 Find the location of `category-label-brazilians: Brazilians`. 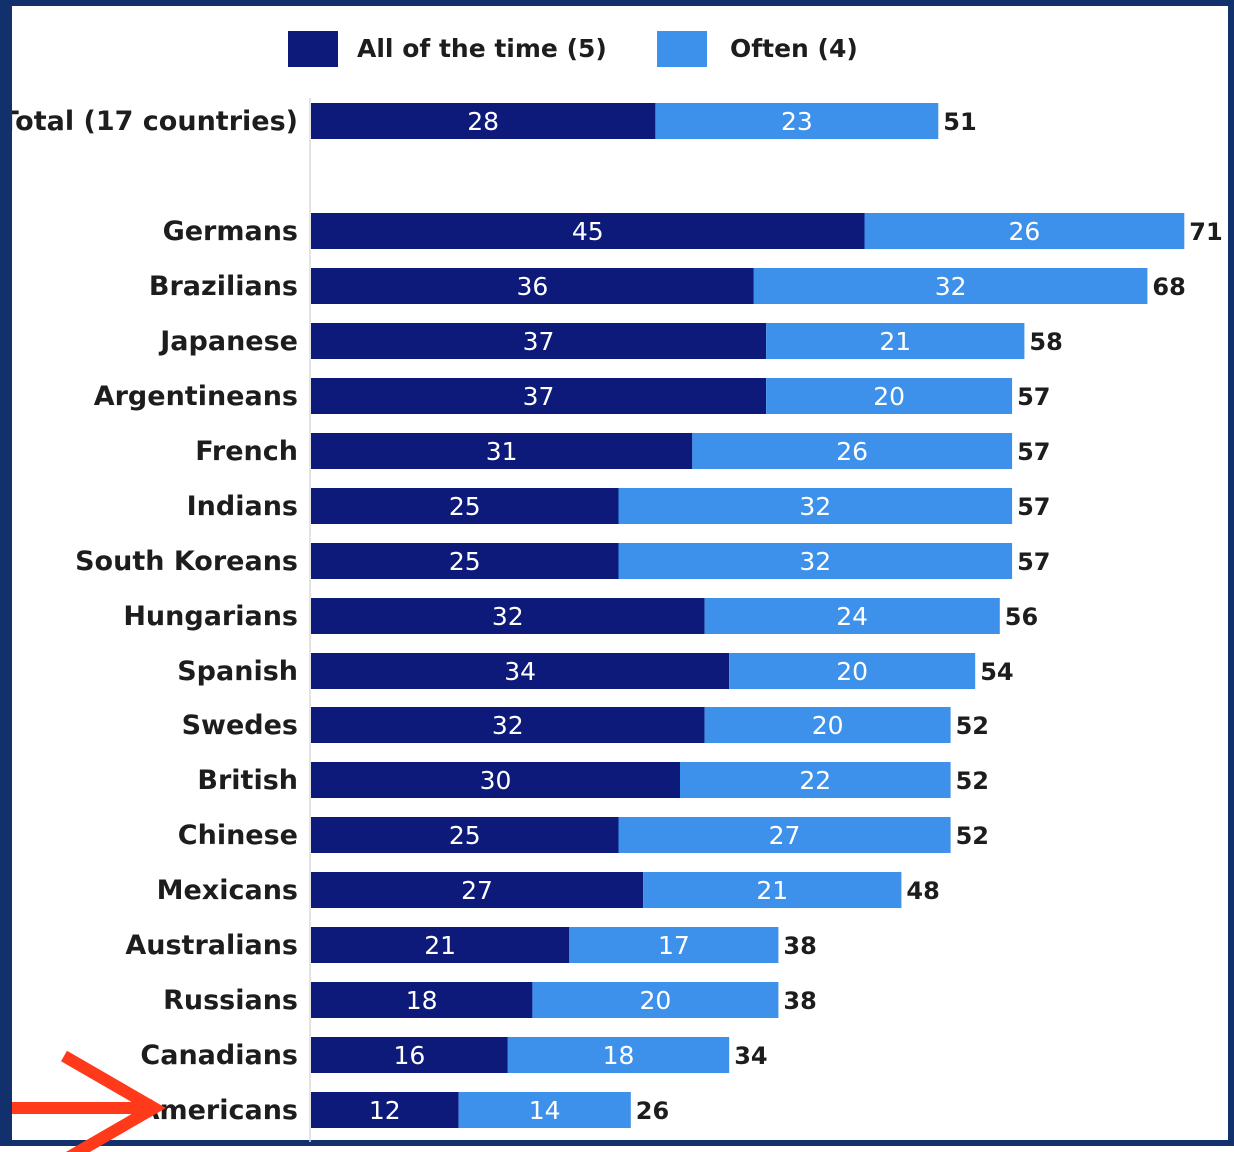

category-label-brazilians: Brazilians is located at coordinates (223, 286).